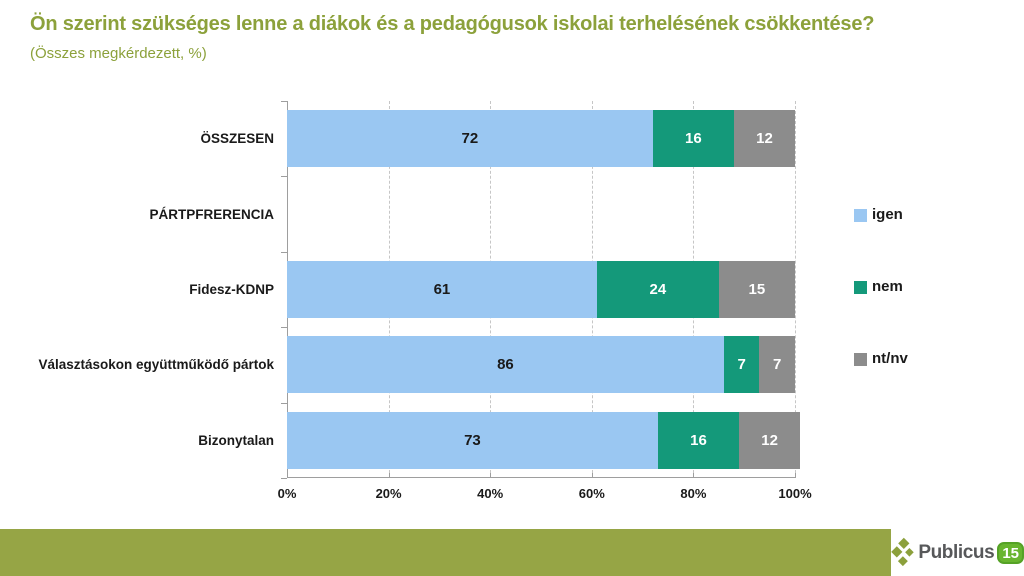 The image size is (1024, 576). I want to click on bar-segment: 24, so click(657, 289).